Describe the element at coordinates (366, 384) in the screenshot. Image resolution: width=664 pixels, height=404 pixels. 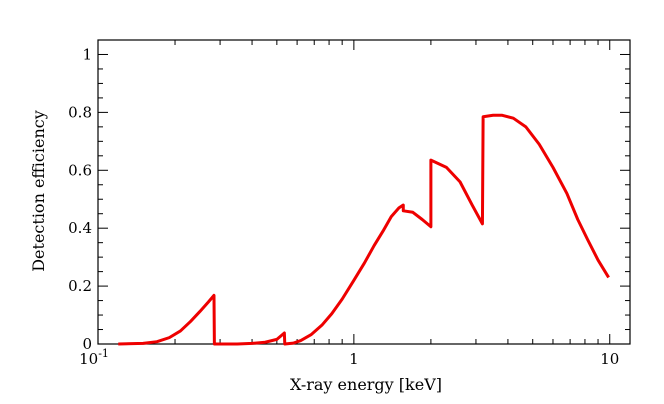
I see `x-axis-label: X-ray energy [keV]` at that location.